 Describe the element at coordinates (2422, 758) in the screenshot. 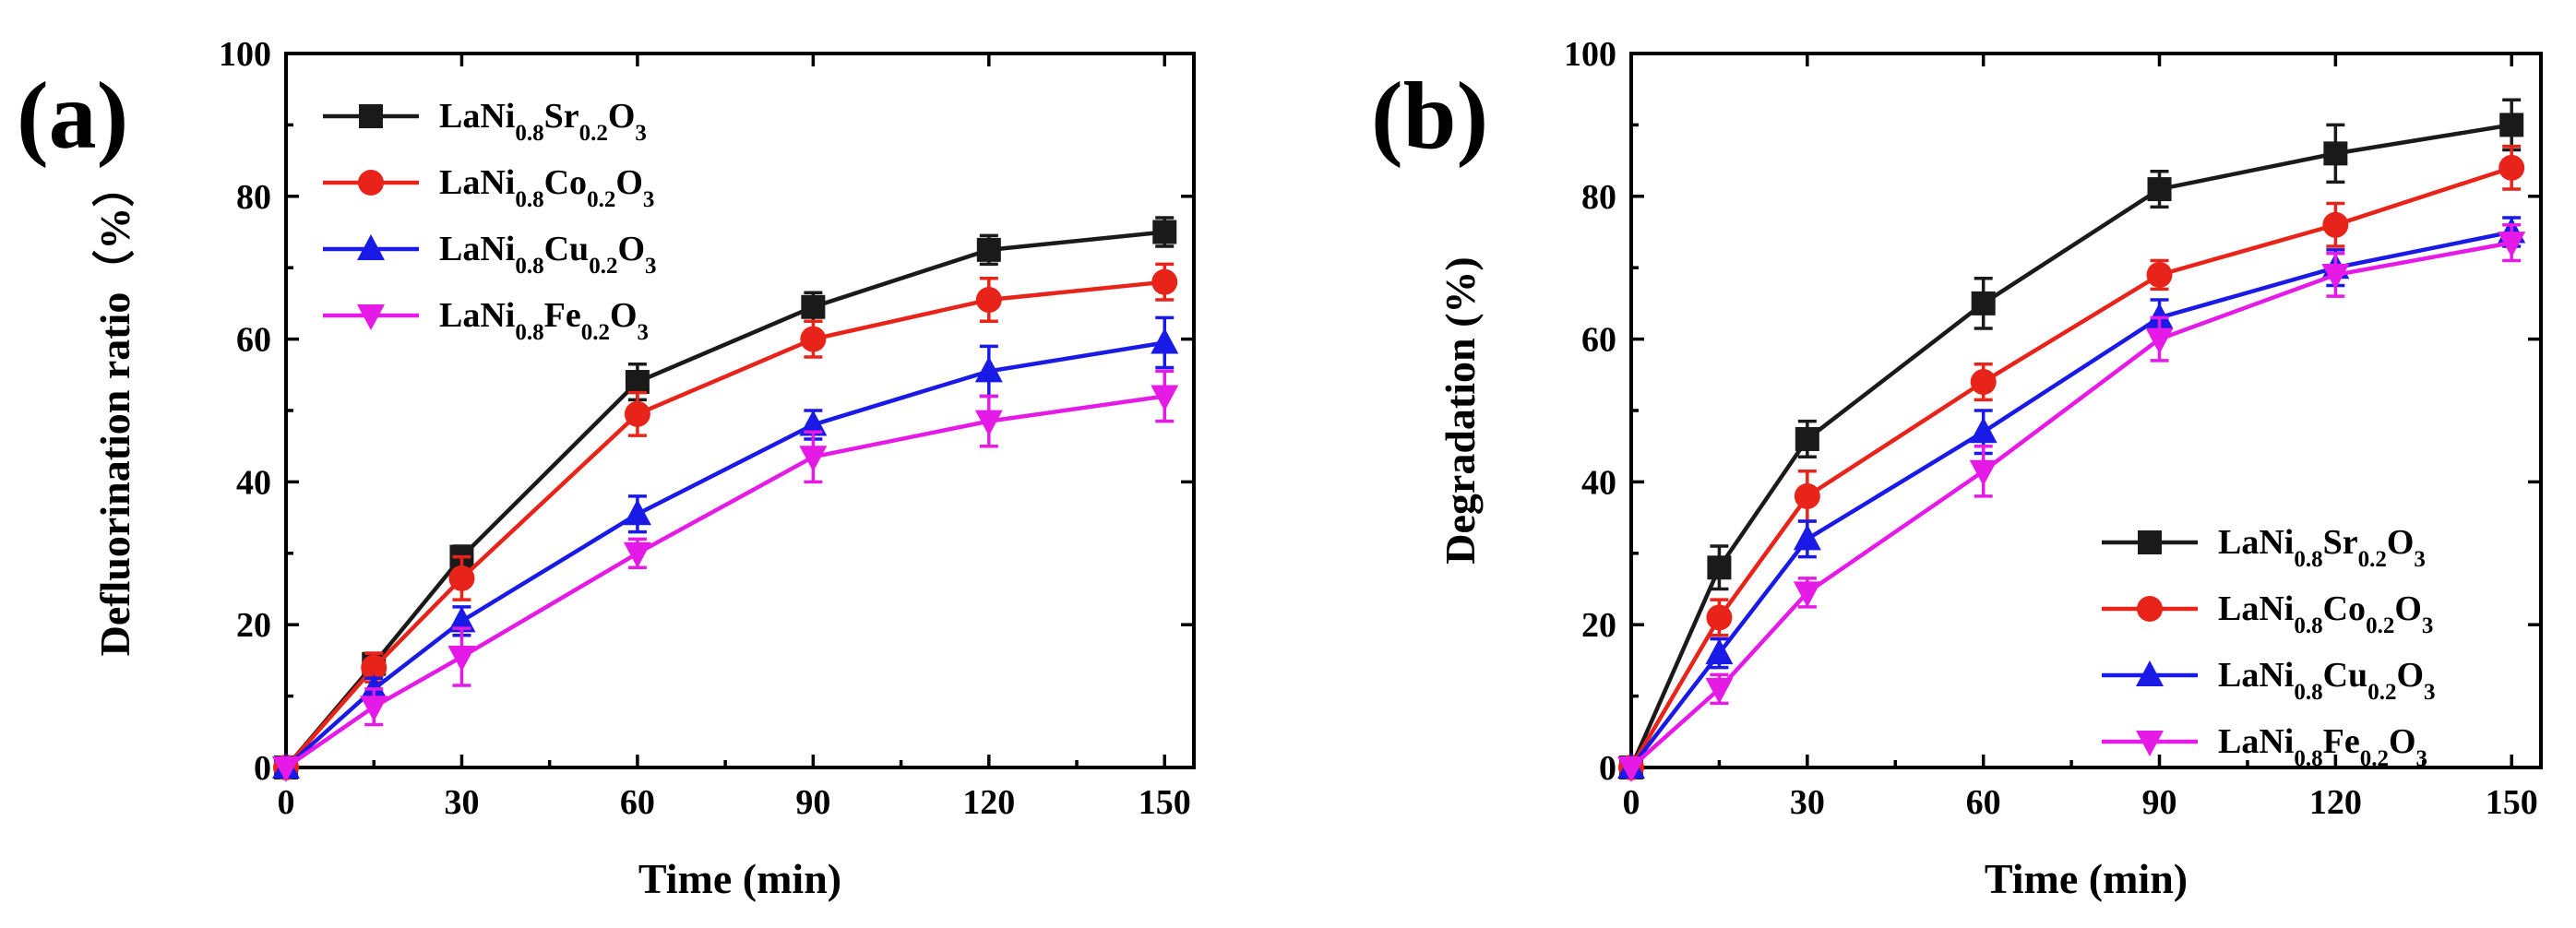

I see `legend-lani0-8fe0-2o3-label-part: 3` at that location.